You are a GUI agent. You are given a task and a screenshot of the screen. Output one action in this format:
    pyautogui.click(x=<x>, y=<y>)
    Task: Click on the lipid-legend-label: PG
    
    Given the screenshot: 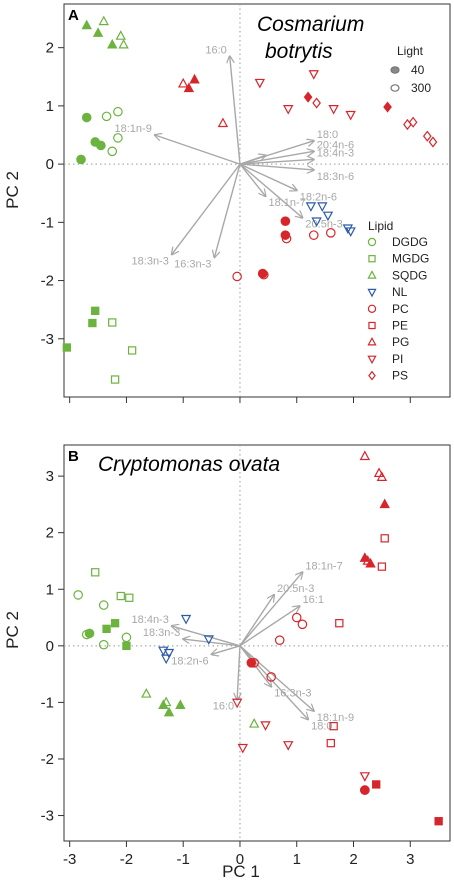 What is the action you would take?
    pyautogui.click(x=400, y=342)
    